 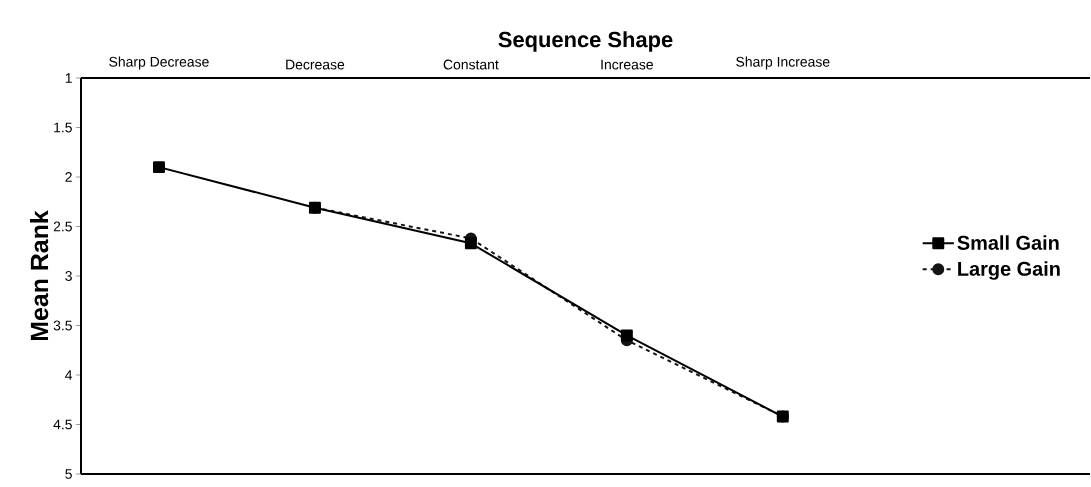 I want to click on y-tick-label: 5, so click(x=68, y=474).